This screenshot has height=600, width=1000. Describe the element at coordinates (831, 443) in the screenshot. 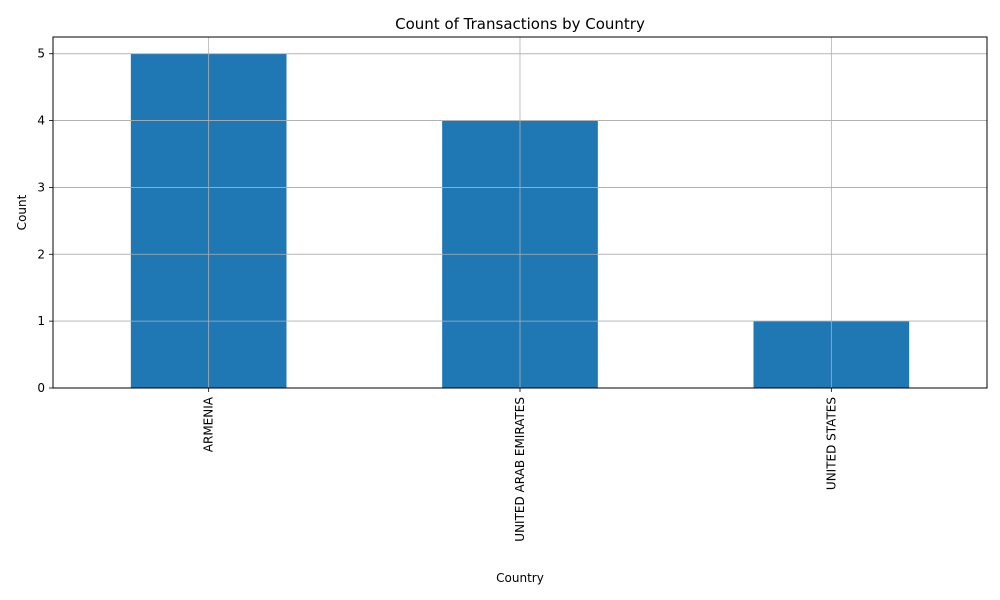

I see `x-tick-label: UNITED STATES` at that location.